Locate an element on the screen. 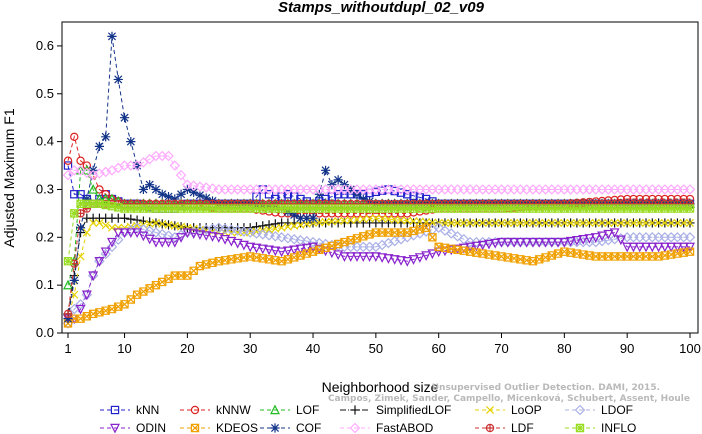 This screenshot has width=702, height=434. legend-marker-loop is located at coordinates (490, 410).